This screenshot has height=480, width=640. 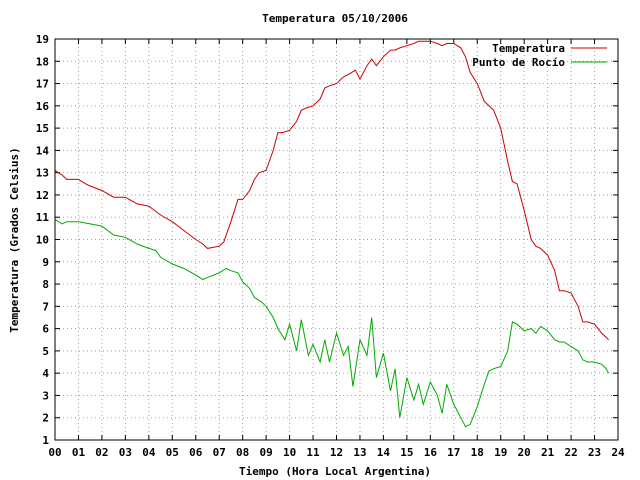 What do you see at coordinates (45, 351) in the screenshot?
I see `y-tick-label: 5` at bounding box center [45, 351].